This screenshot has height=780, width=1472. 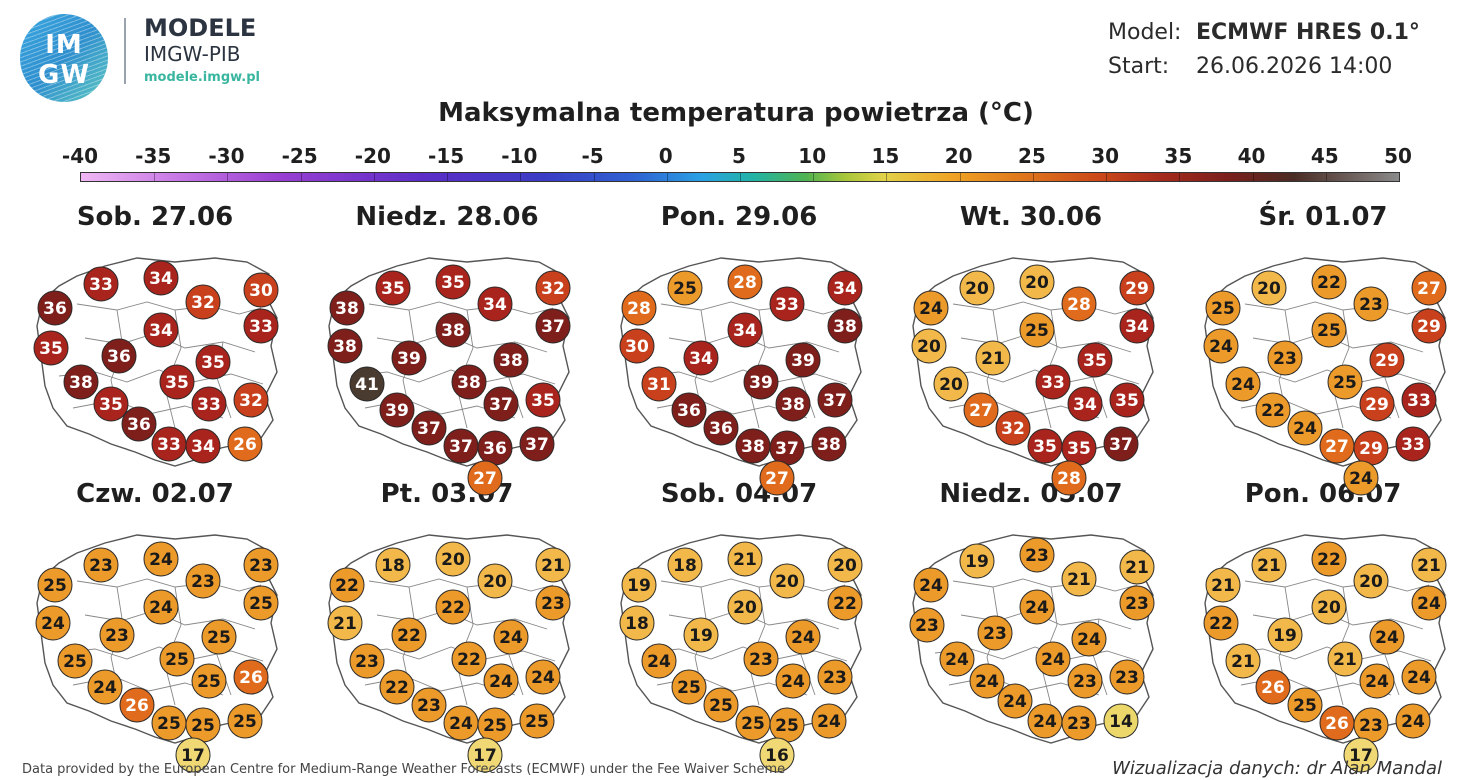 What do you see at coordinates (453, 560) in the screenshot?
I see `temperature-value: 20` at bounding box center [453, 560].